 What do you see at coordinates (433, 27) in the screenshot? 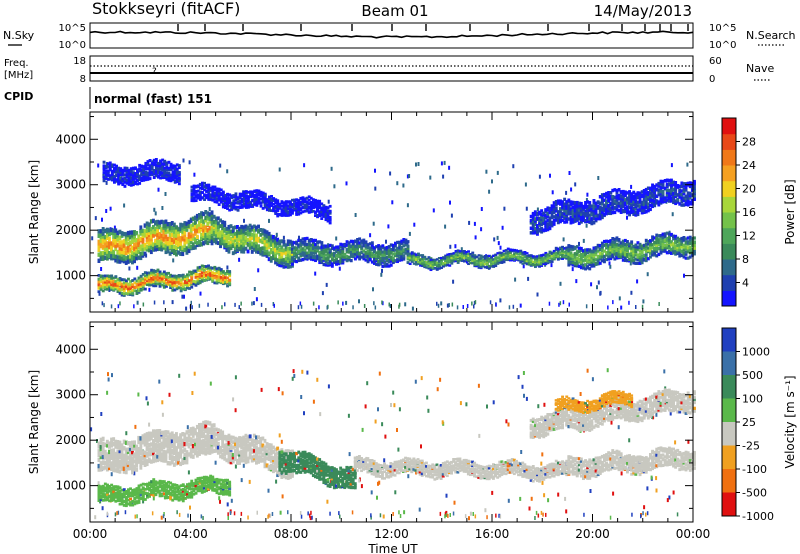
I see `noise-search-spikes` at bounding box center [433, 27].